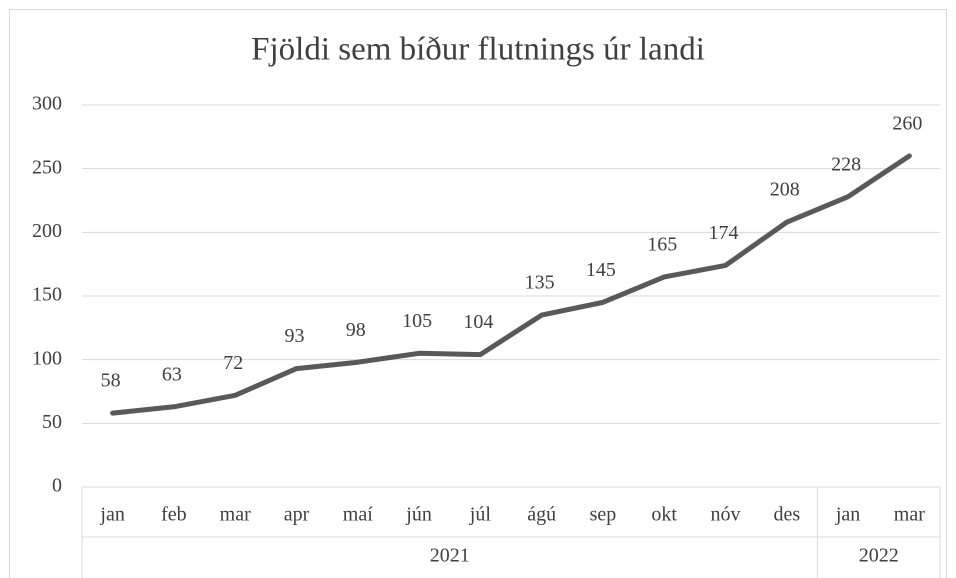 Image resolution: width=956 pixels, height=578 pixels. I want to click on data-label: 58, so click(111, 381).